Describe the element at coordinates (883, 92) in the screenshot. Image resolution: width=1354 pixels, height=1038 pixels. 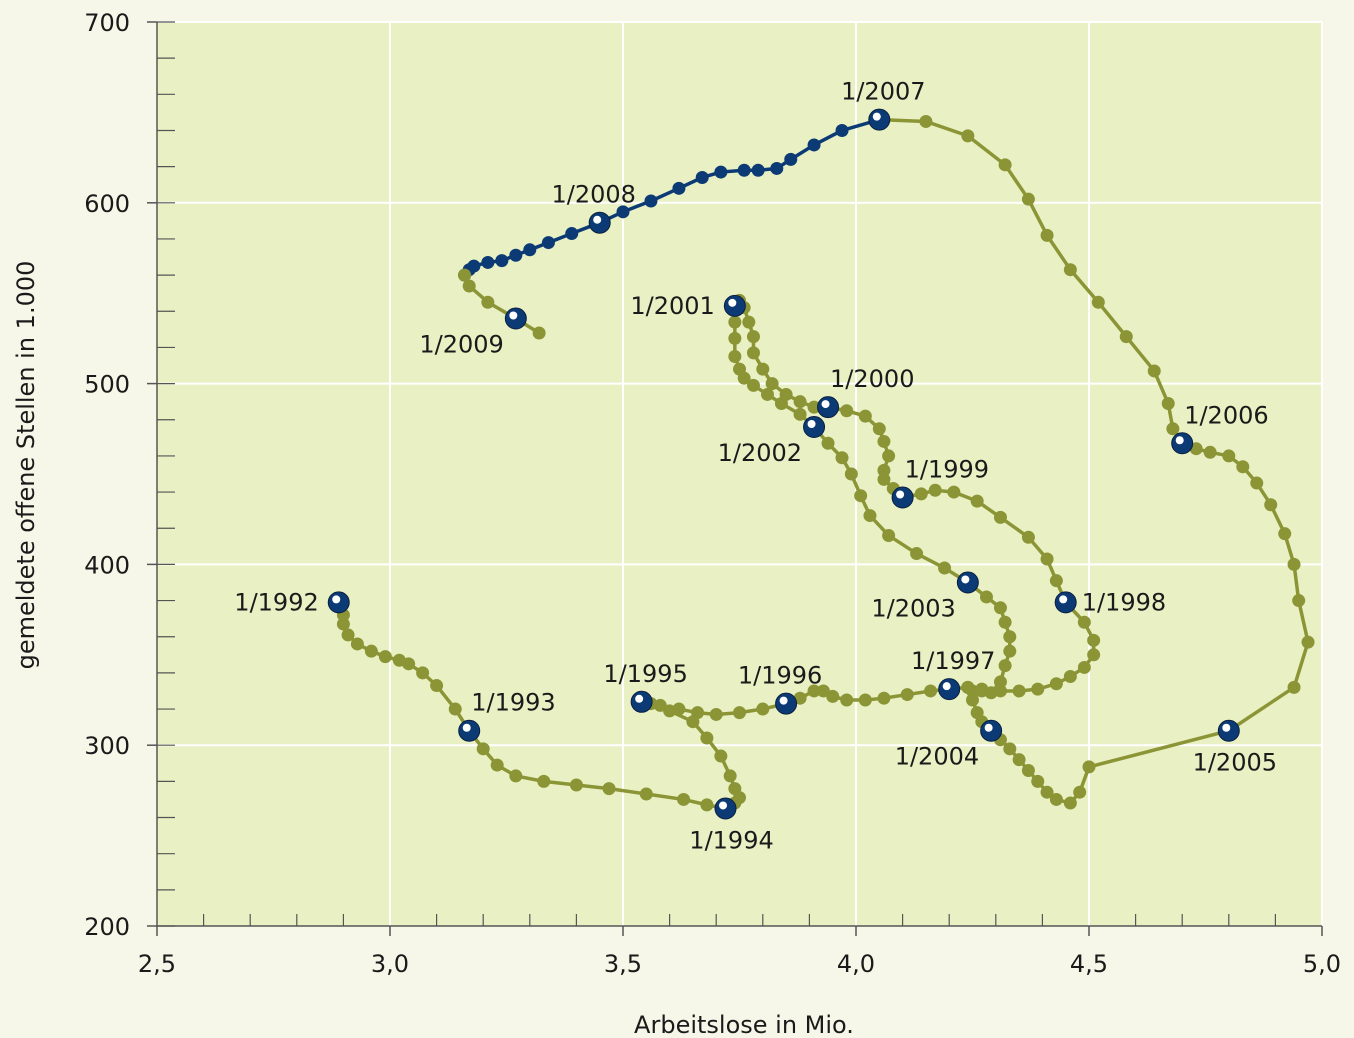
I see `marker-label: 1/2007` at that location.